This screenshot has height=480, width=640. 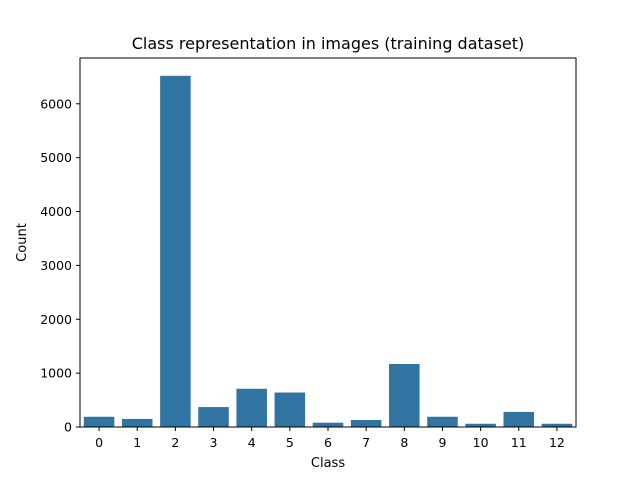 I want to click on y-tick-label: 1000, so click(x=56, y=373).